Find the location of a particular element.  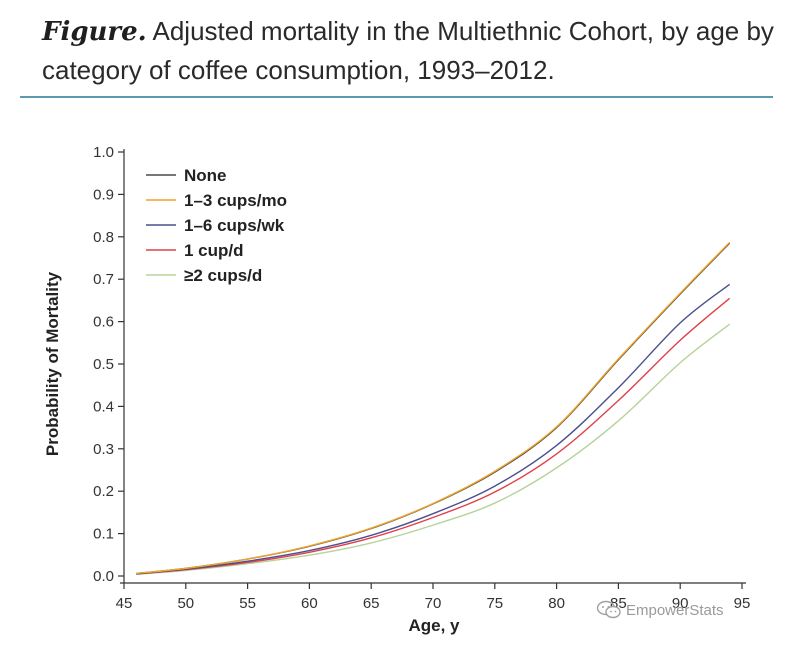

legend-label: None is located at coordinates (205, 175).